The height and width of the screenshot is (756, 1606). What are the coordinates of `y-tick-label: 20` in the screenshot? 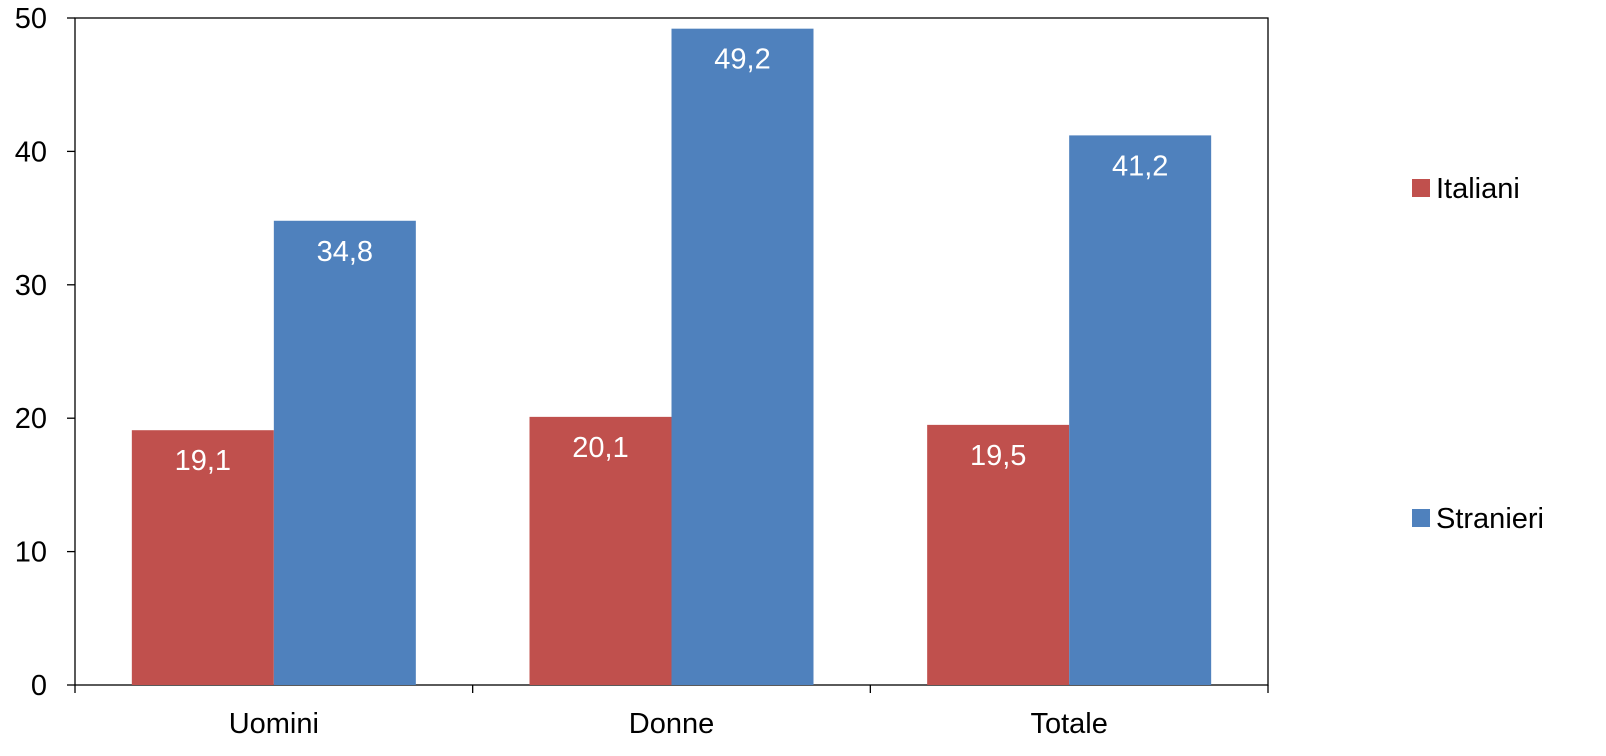 It's located at (31, 419).